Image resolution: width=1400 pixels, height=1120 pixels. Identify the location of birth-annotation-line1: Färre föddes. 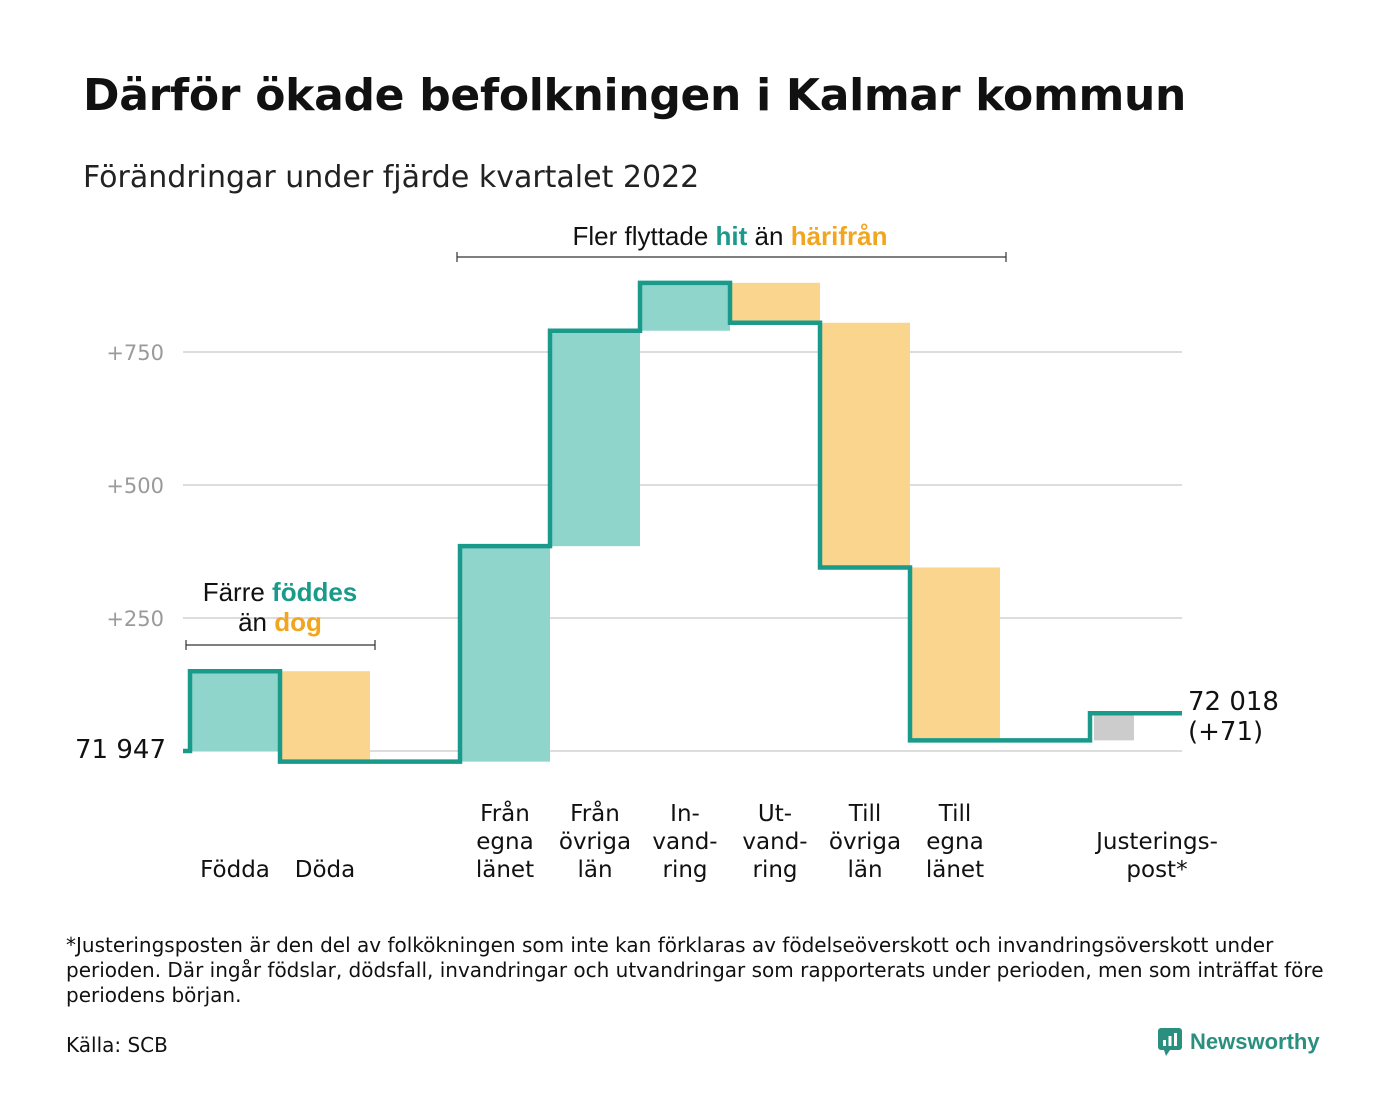
(280, 592).